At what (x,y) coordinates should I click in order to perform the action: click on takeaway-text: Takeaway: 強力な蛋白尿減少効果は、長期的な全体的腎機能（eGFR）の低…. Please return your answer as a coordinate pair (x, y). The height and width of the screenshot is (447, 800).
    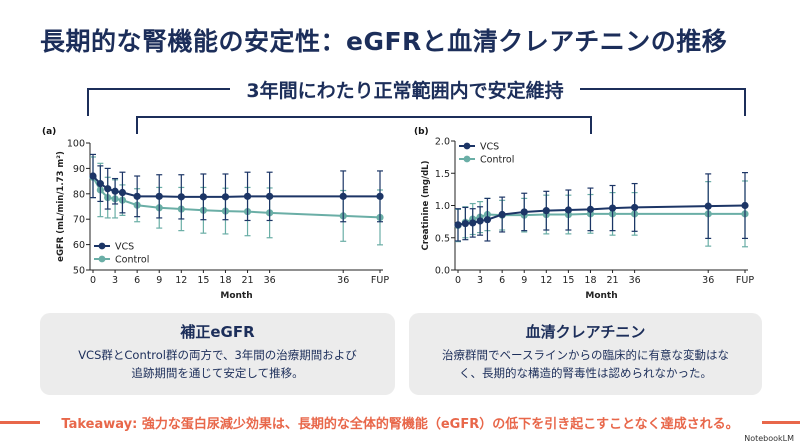
    Looking at the image, I should click on (400, 424).